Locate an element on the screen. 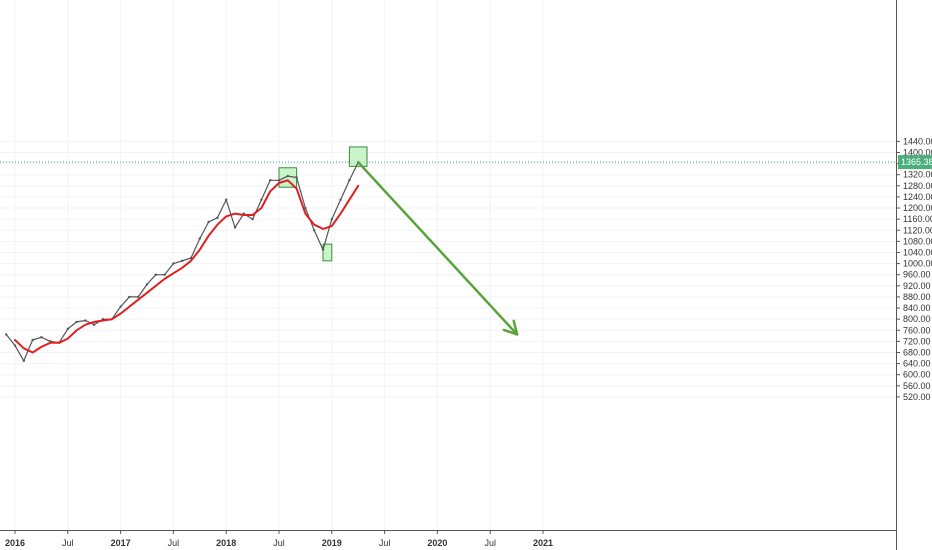  projection-arrow-line is located at coordinates (437, 248).